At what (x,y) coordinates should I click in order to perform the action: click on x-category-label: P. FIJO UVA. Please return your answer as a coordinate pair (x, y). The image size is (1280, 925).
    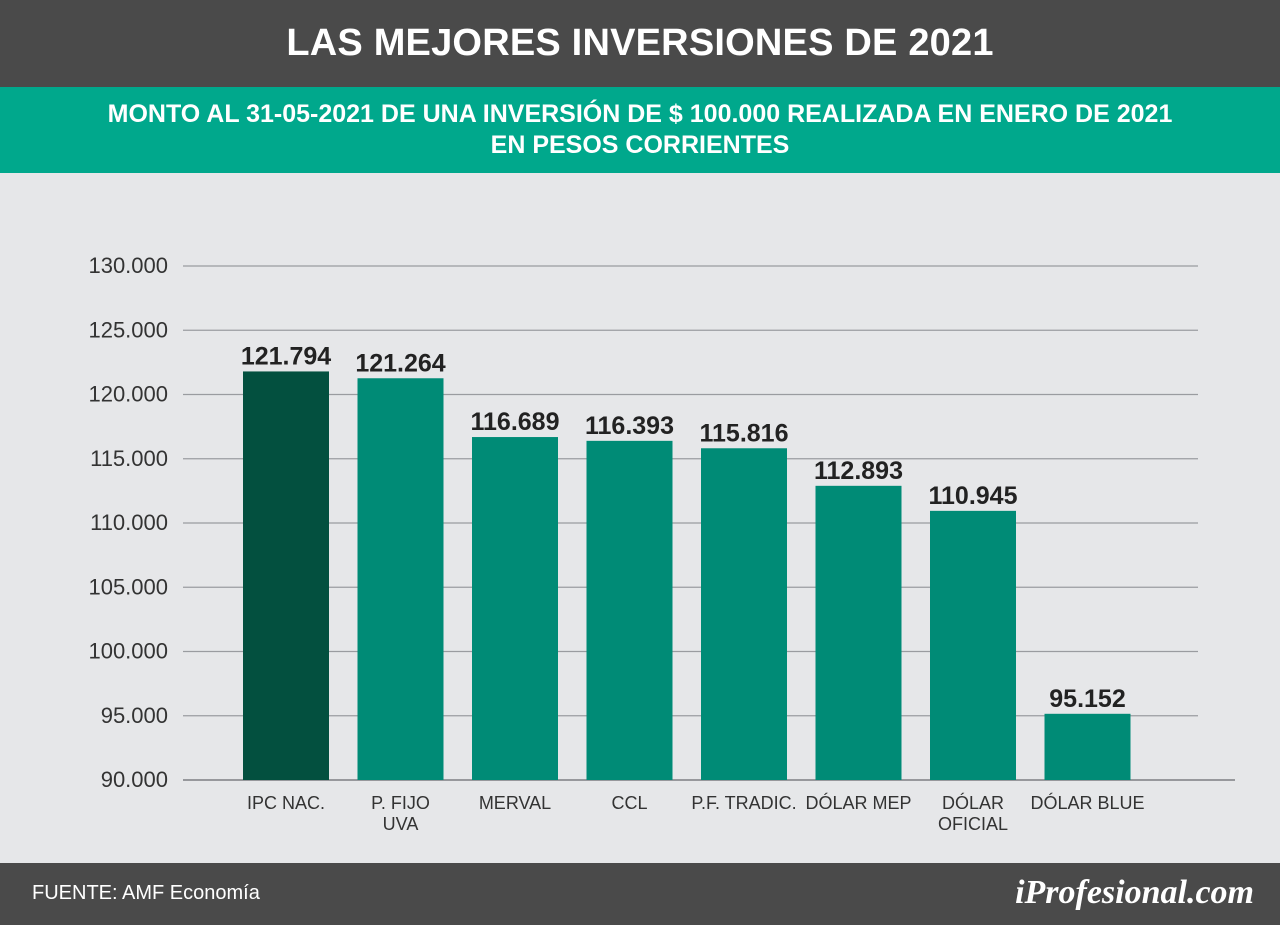
    Looking at the image, I should click on (400, 813).